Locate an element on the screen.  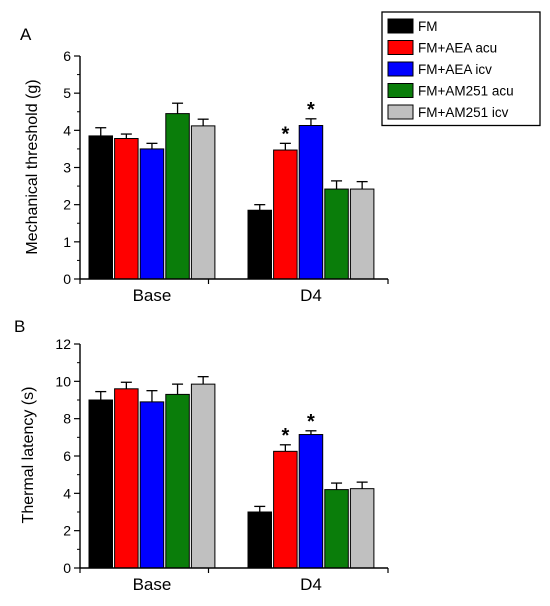
legend-label: FM+AEA icv is located at coordinates (455, 69).